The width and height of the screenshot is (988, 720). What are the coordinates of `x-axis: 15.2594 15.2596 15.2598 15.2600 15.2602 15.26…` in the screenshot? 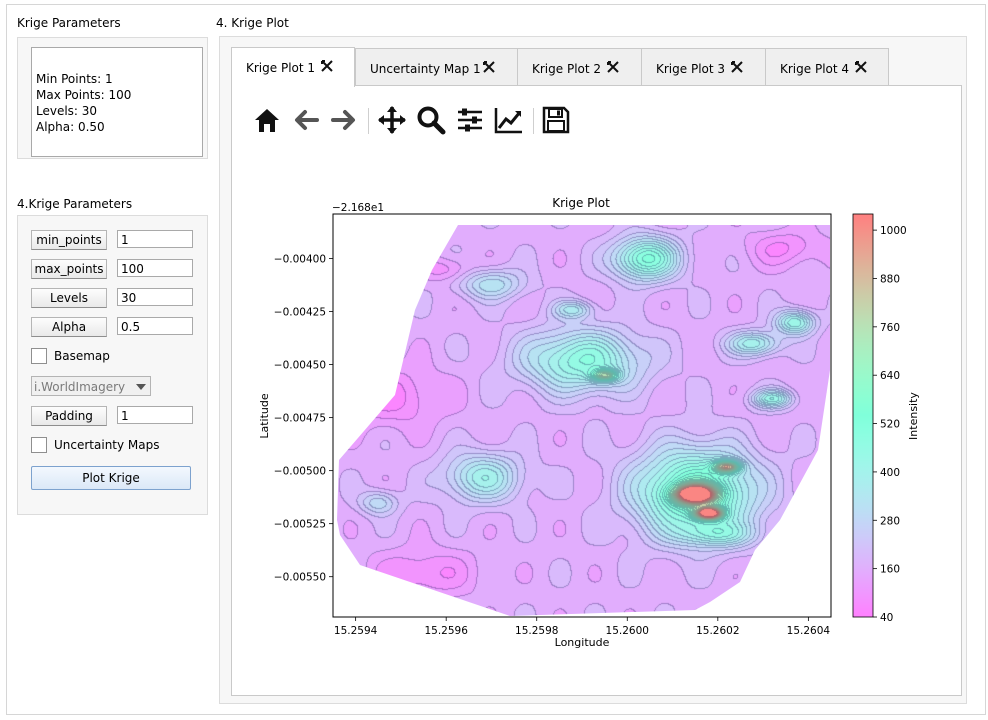 It's located at (582, 627).